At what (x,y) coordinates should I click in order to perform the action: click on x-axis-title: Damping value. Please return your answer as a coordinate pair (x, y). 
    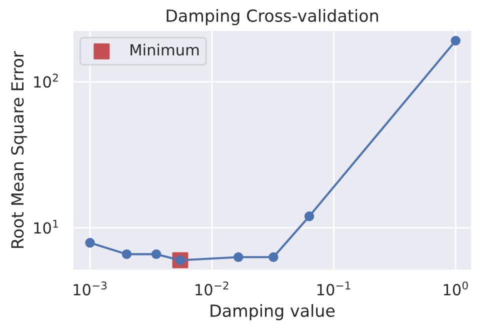
    Looking at the image, I should click on (272, 312).